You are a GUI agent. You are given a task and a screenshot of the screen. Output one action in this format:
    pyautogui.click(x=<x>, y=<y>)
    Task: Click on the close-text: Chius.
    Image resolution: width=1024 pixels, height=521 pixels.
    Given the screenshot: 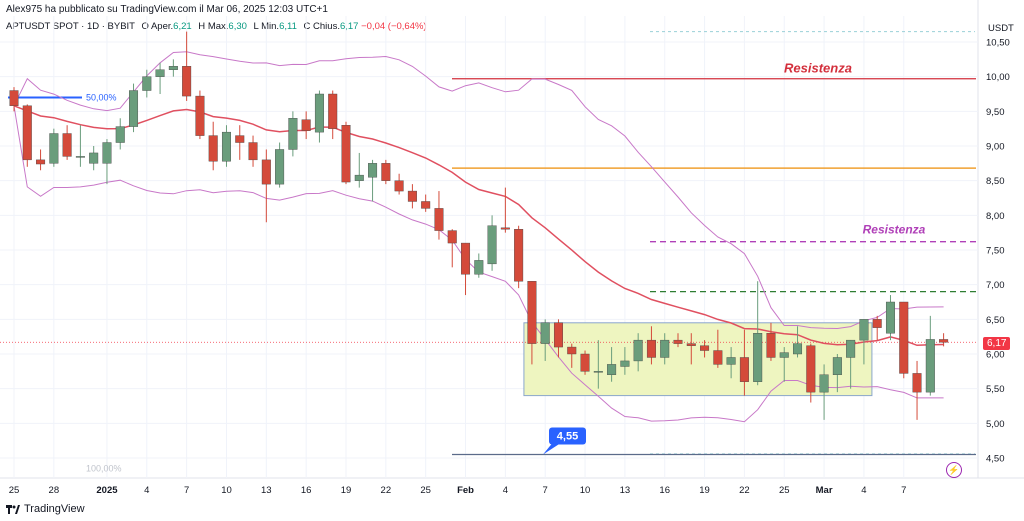 What is the action you would take?
    pyautogui.click(x=326, y=26)
    